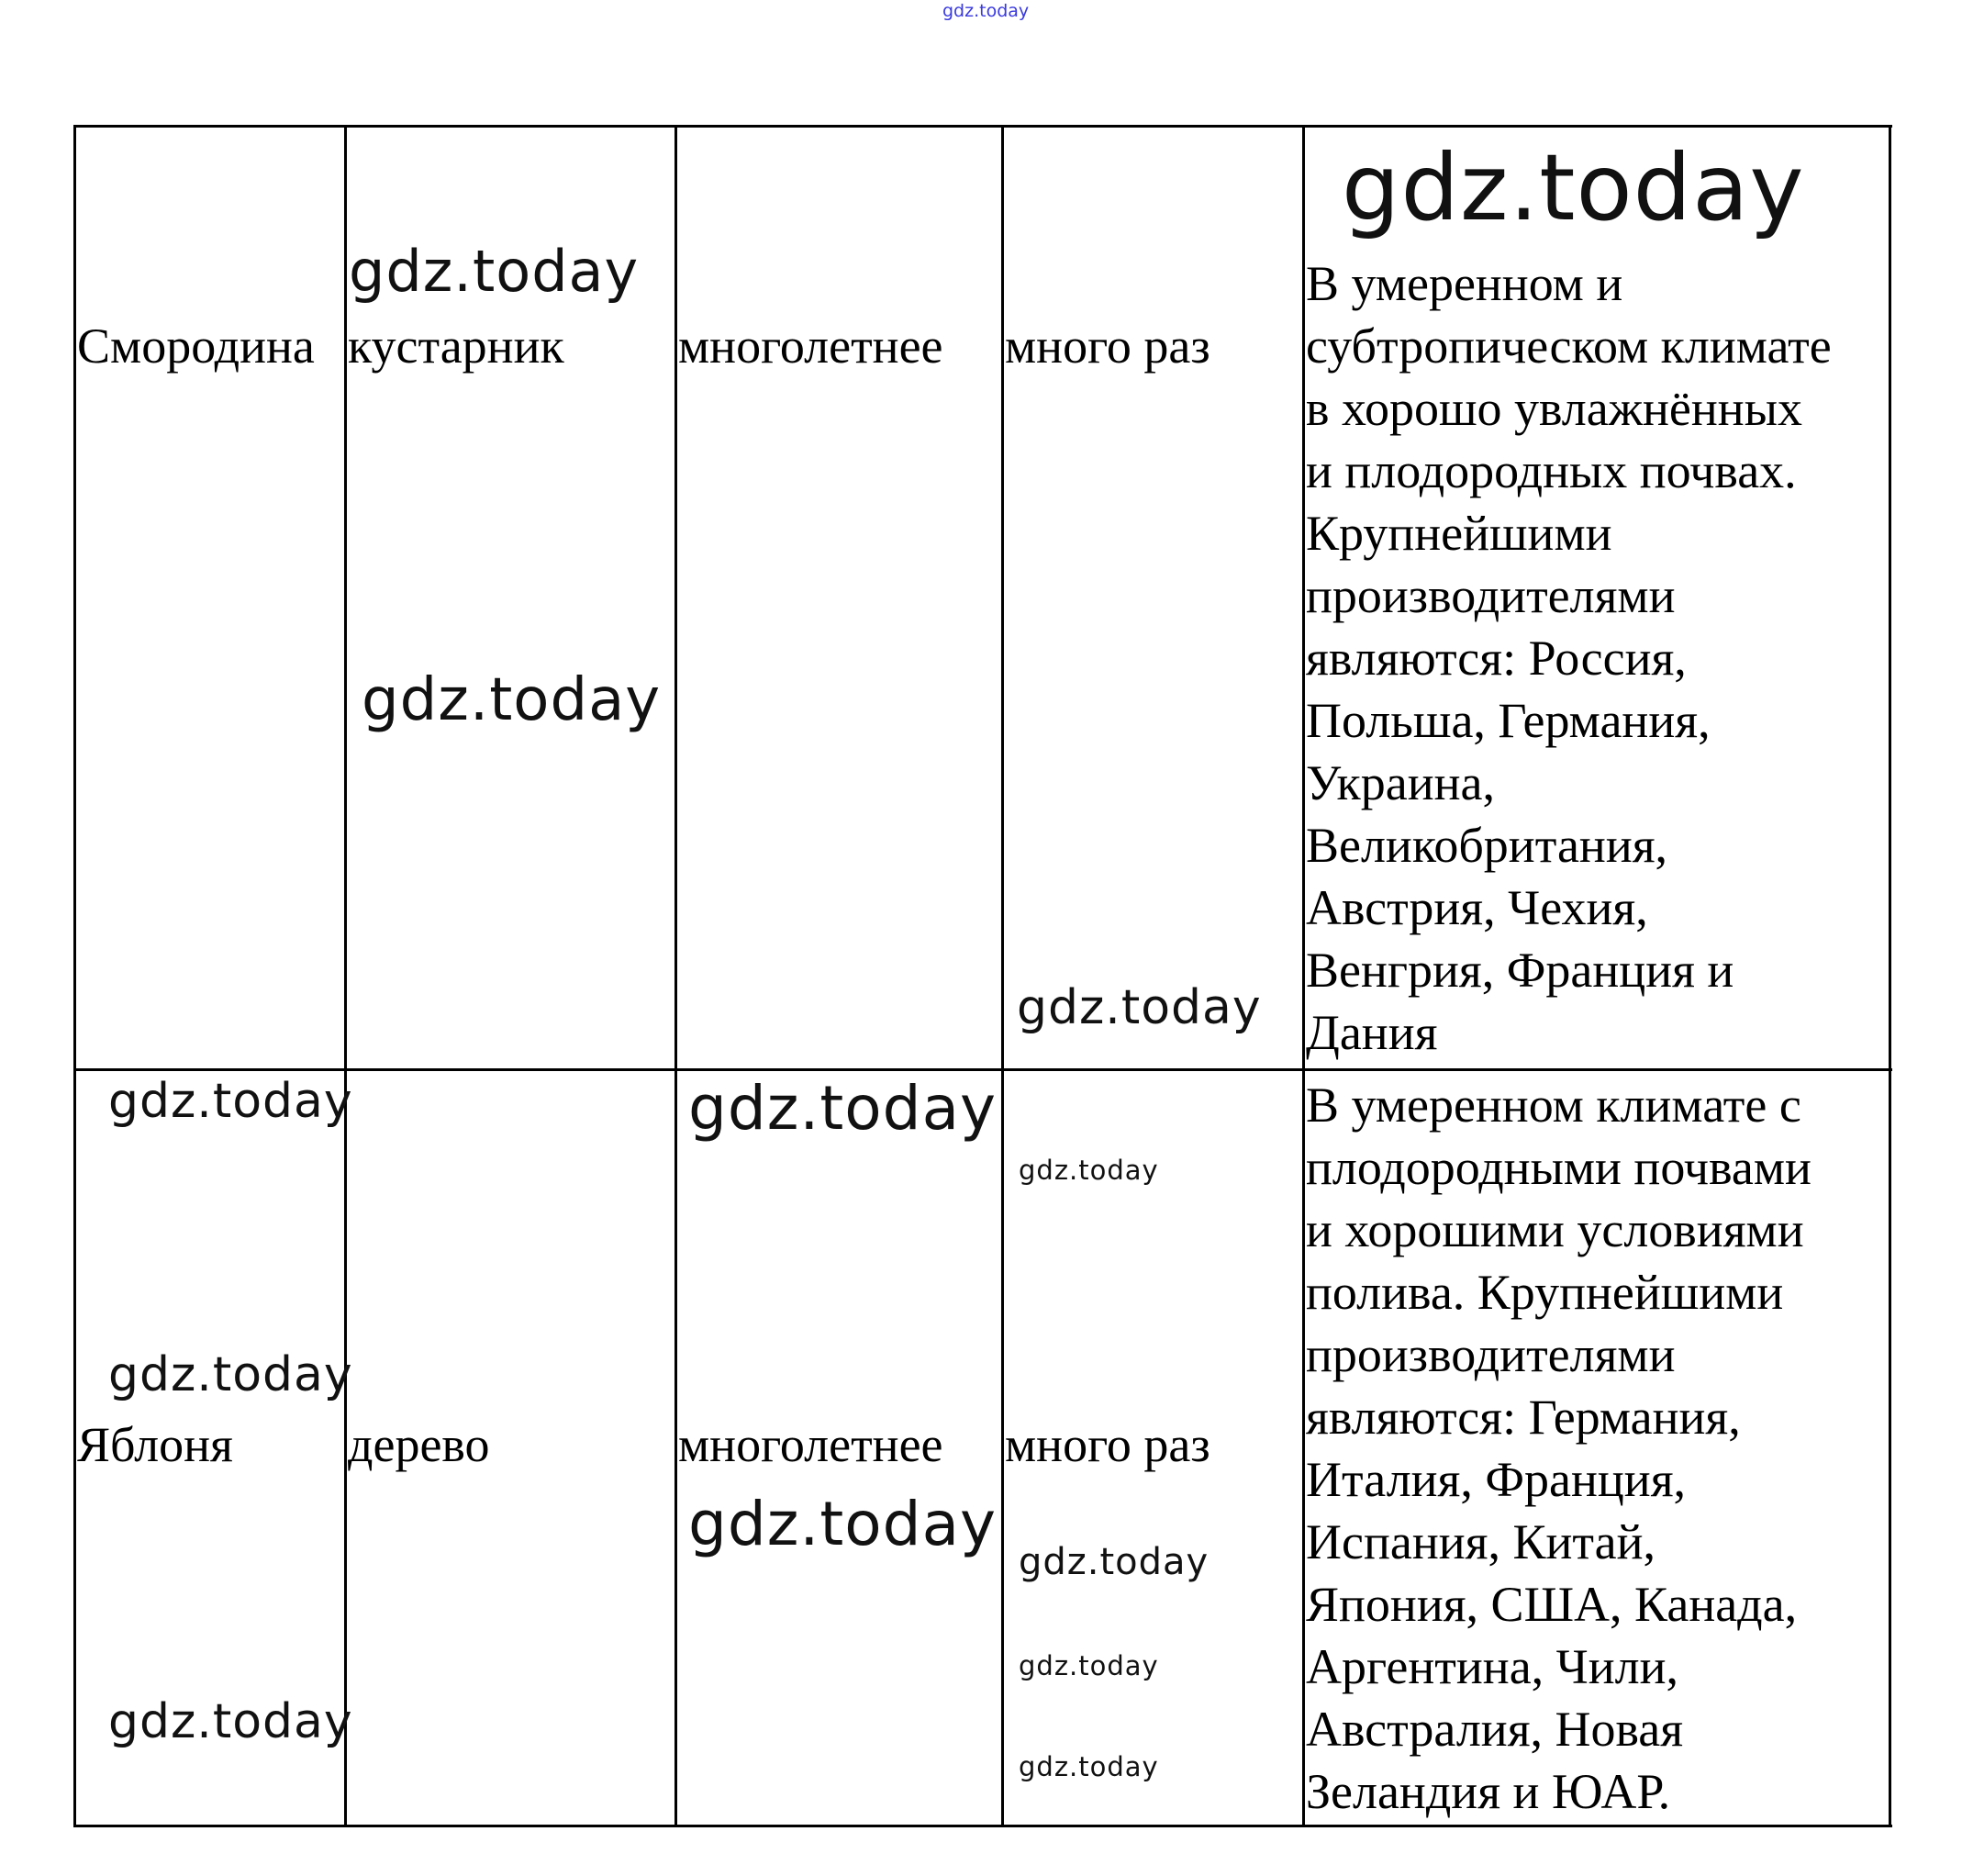  Describe the element at coordinates (456, 346) in the screenshot. I see `cell-form: кустарник` at that location.